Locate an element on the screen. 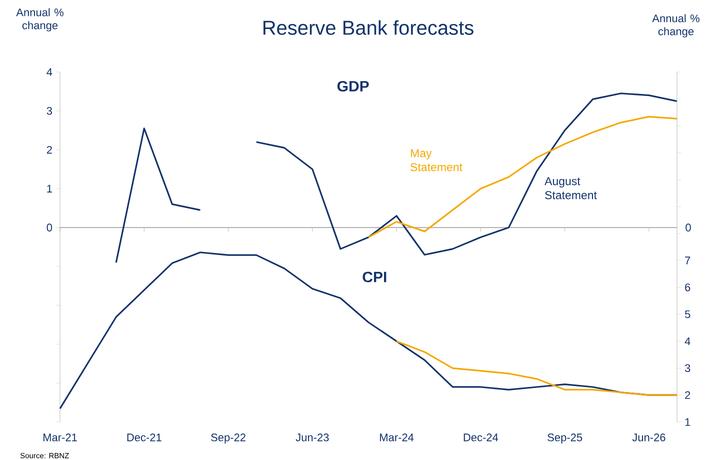 This screenshot has width=709, height=460. y-tick-label: 4 is located at coordinates (49, 72).